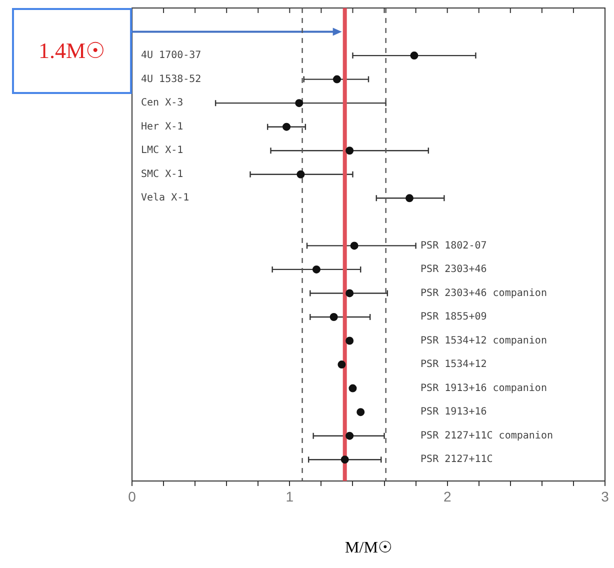 The image size is (614, 568). Describe the element at coordinates (162, 150) in the screenshot. I see `y-tick-label: LMC X-1` at that location.